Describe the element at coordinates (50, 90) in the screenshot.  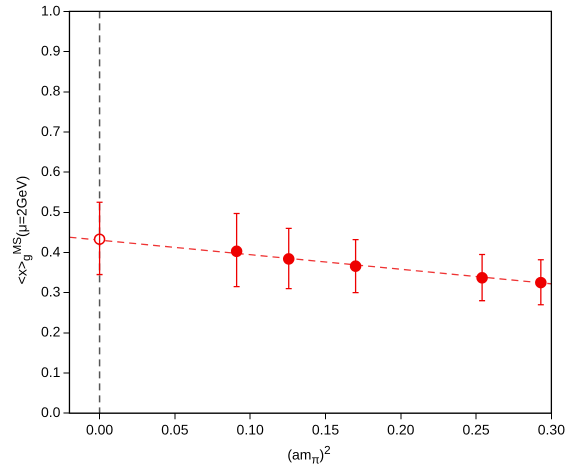
I see `y-tick-label: 0.8` at that location.